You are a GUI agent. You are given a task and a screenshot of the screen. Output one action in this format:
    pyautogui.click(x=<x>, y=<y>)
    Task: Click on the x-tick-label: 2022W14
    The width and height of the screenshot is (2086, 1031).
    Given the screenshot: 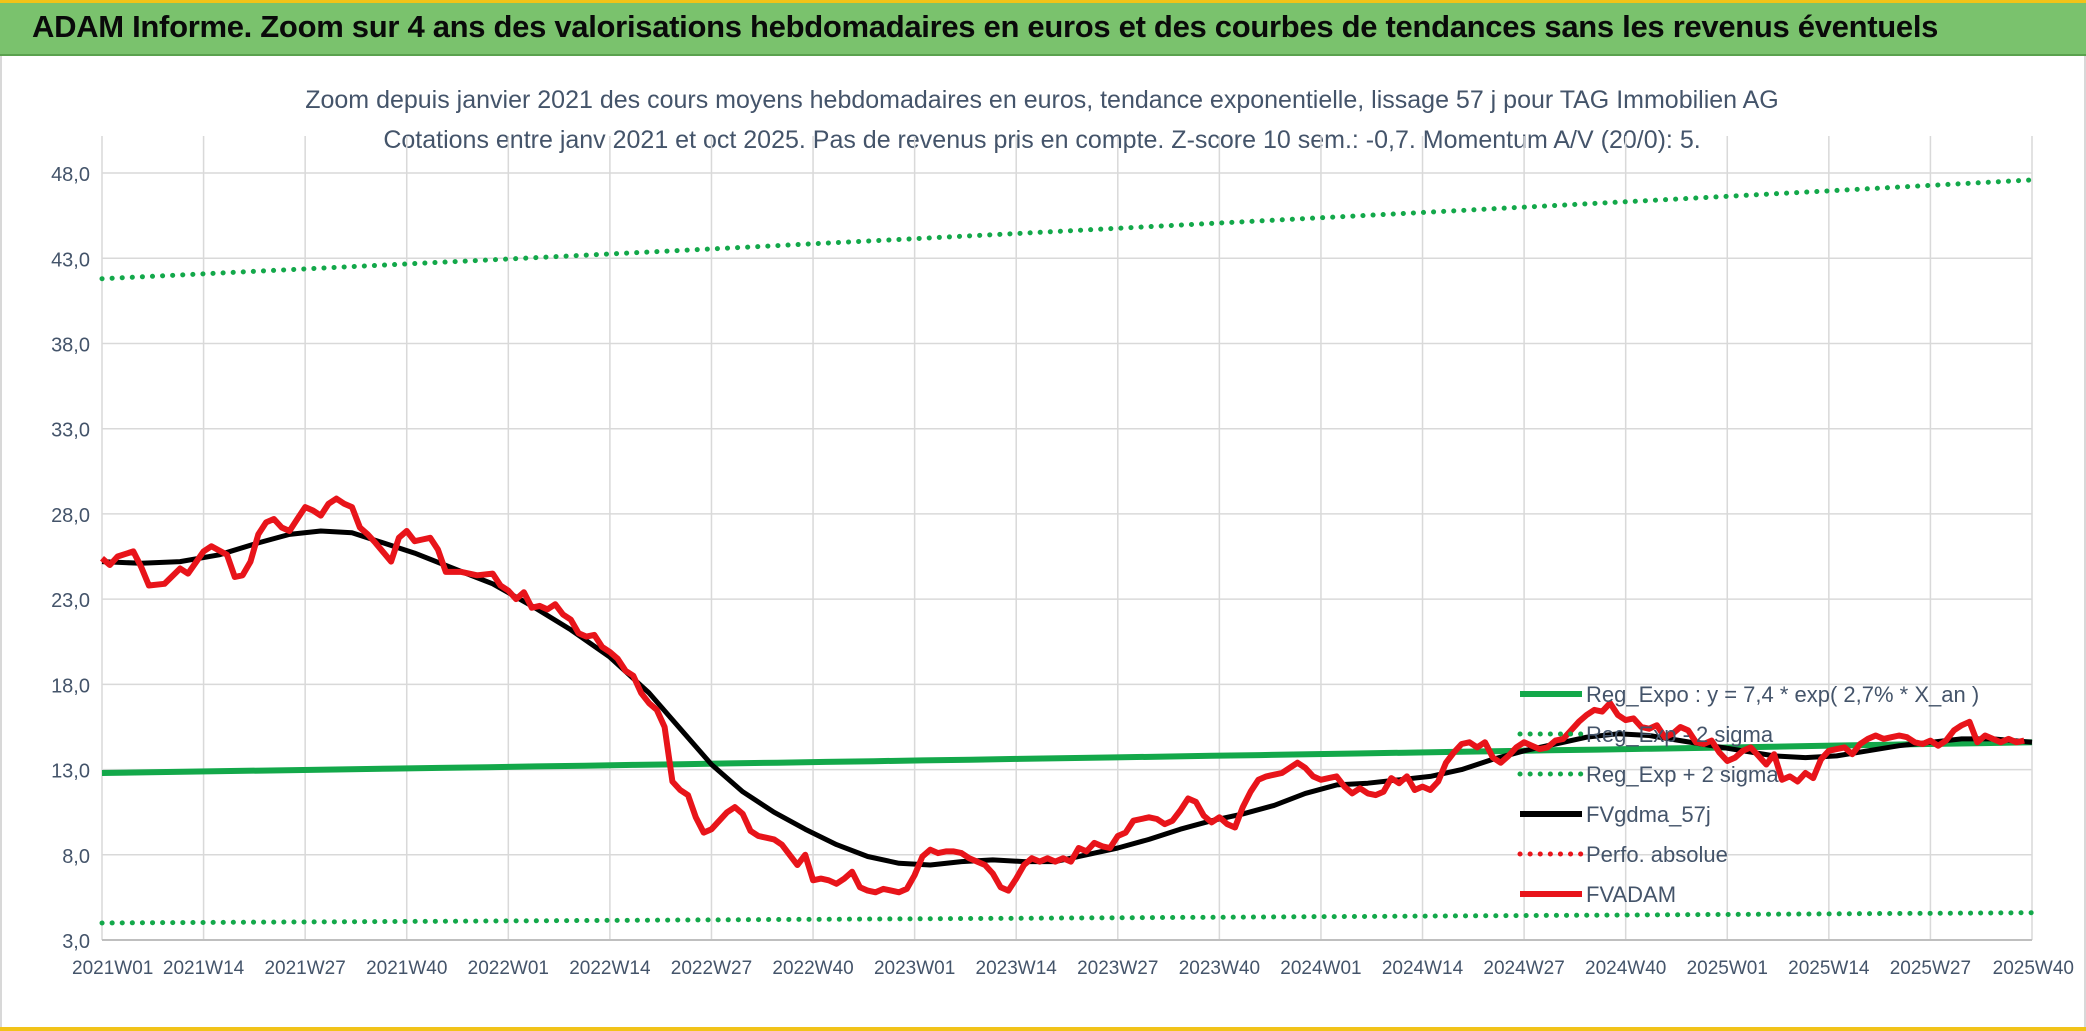 What is the action you would take?
    pyautogui.click(x=610, y=968)
    